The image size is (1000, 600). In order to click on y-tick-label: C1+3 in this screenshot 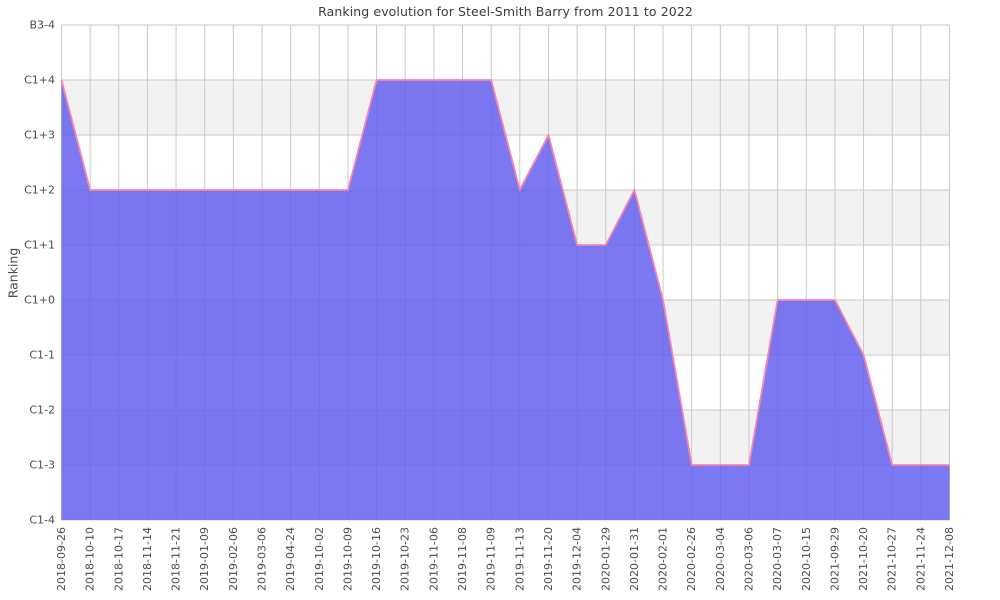, I will do `click(39, 135)`.